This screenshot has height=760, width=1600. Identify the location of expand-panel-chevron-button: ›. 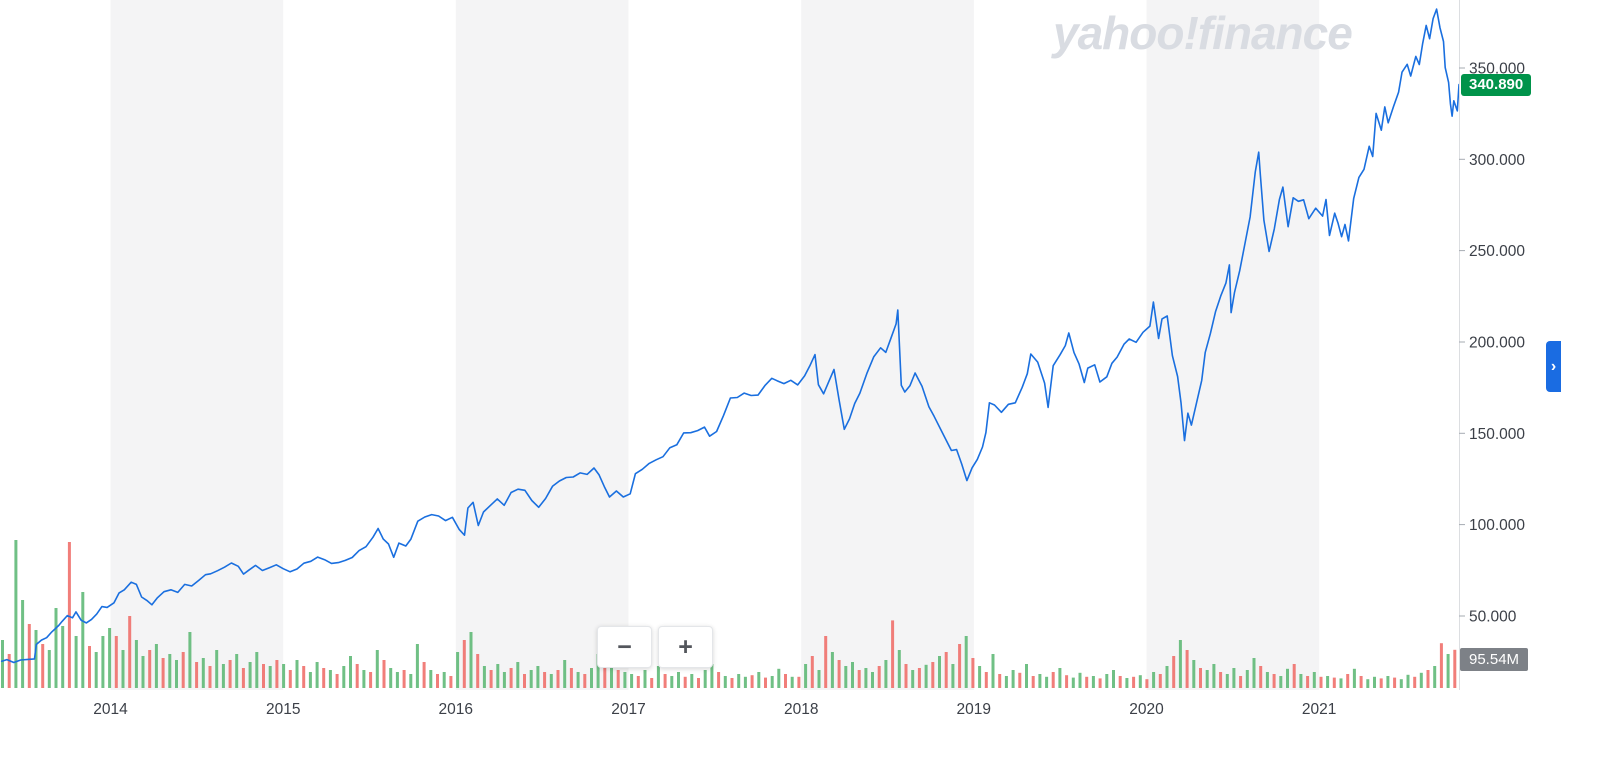
(1553, 366).